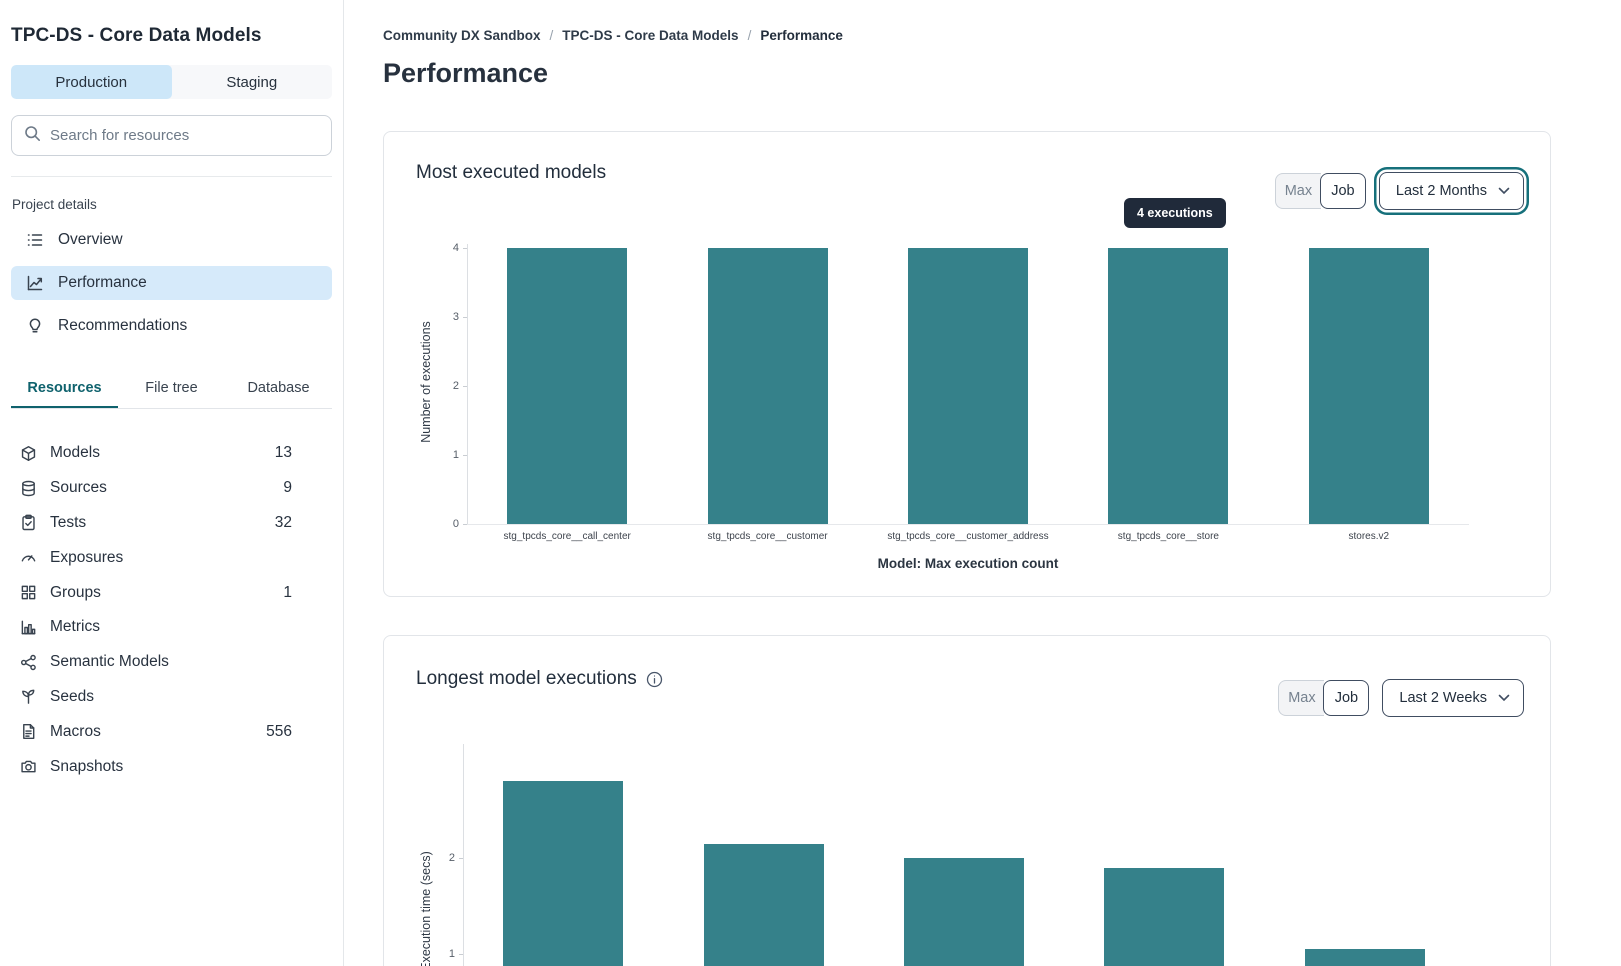 This screenshot has height=966, width=1621. Describe the element at coordinates (28, 557) in the screenshot. I see `gauge-icon` at that location.